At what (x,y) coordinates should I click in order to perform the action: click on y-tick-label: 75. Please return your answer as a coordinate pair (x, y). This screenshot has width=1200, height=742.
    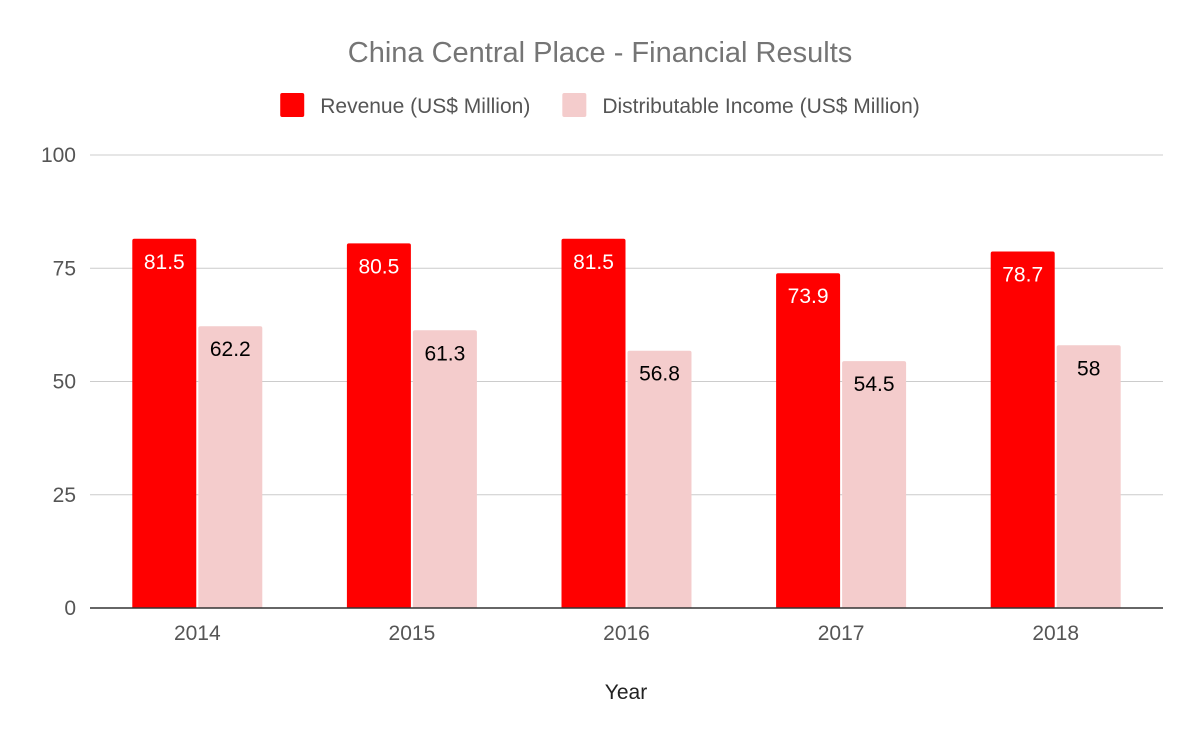
    Looking at the image, I should click on (64, 268).